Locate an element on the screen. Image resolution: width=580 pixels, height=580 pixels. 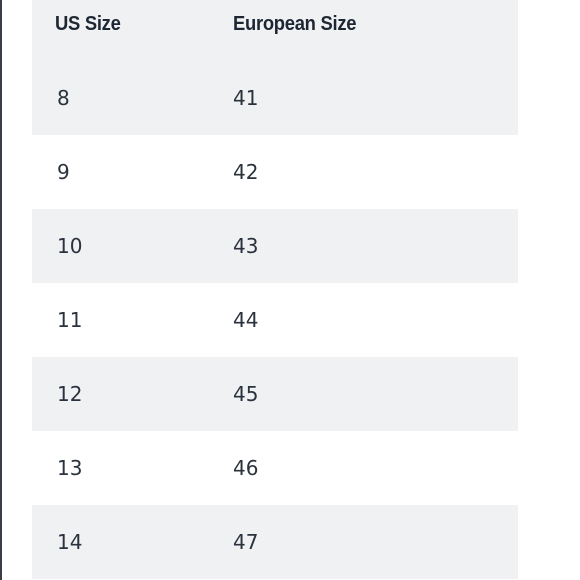
us-size-cell: 13 is located at coordinates (70, 468).